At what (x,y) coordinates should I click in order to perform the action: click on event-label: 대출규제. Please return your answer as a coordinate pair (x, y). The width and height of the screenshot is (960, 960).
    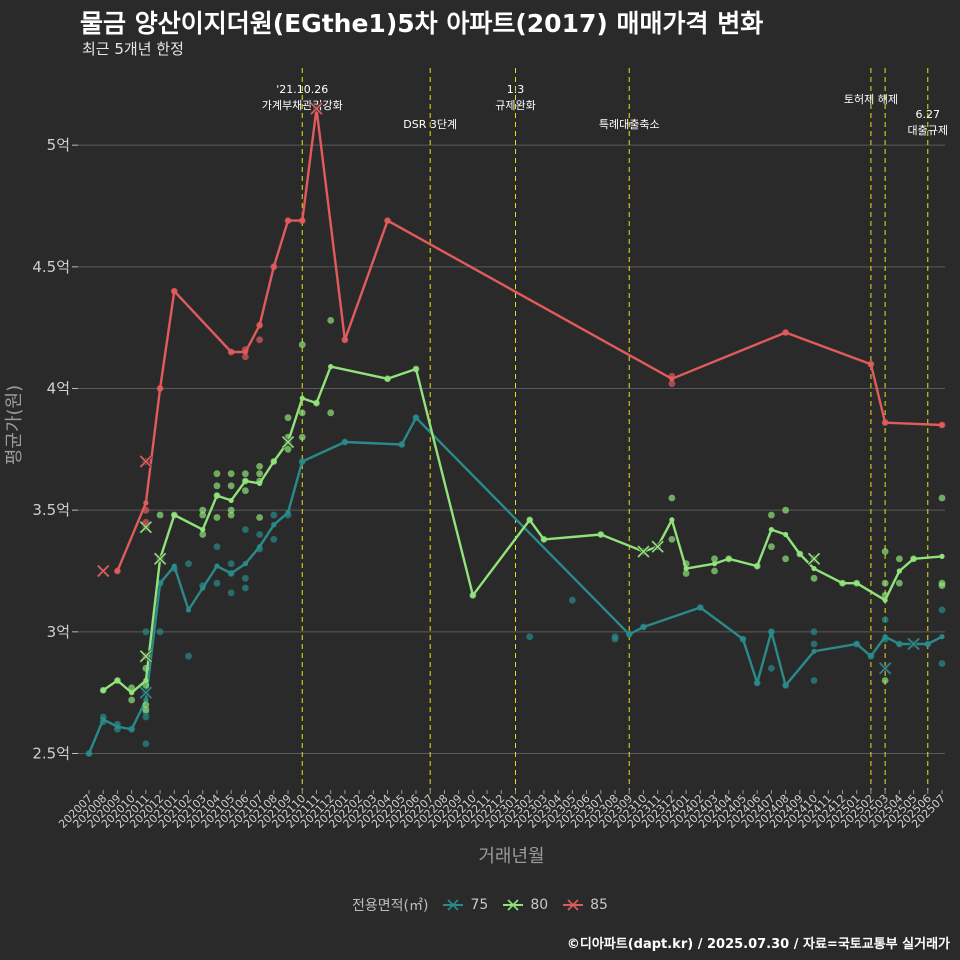
    Looking at the image, I should click on (928, 130).